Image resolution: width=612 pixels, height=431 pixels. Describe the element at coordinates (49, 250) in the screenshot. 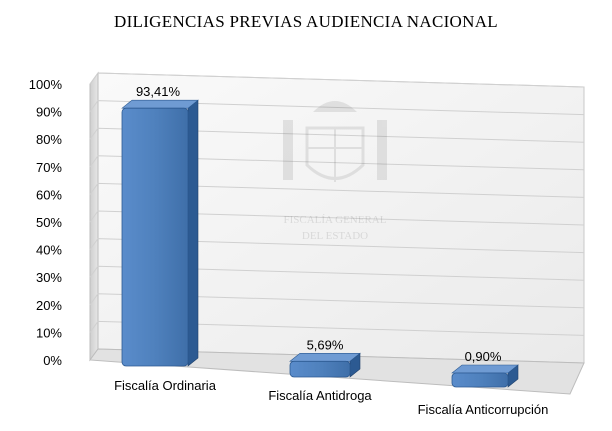

I see `y-tick-label: 40%` at that location.